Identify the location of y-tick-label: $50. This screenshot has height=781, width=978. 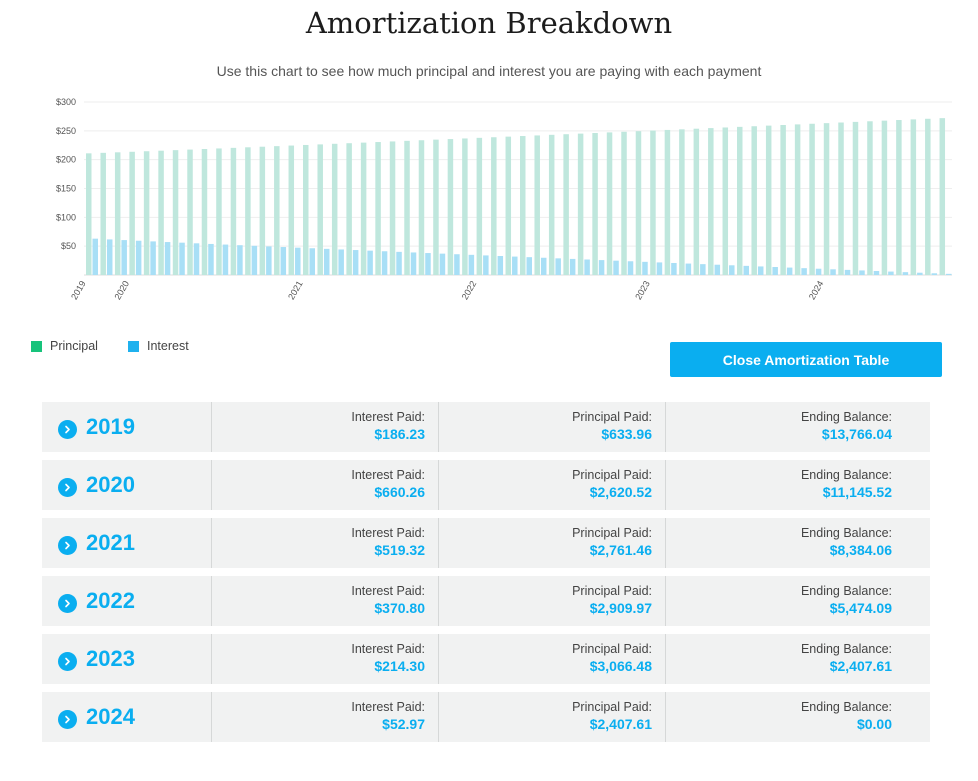
(68, 246).